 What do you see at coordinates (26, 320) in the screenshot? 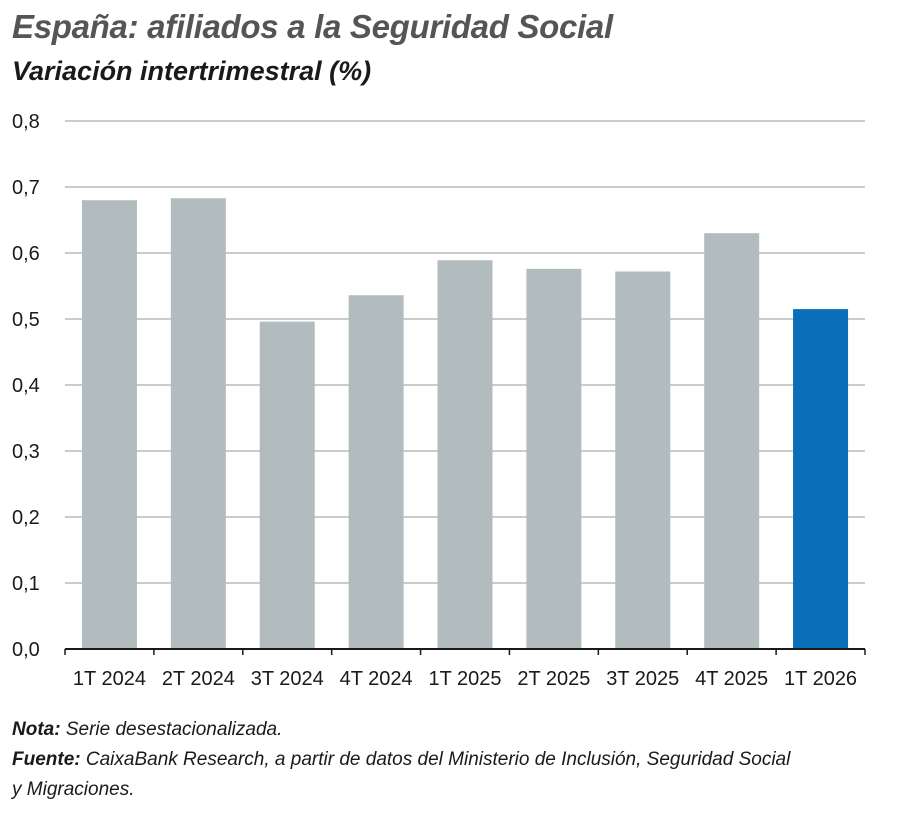
I see `y-tick-label: 0,5` at bounding box center [26, 320].